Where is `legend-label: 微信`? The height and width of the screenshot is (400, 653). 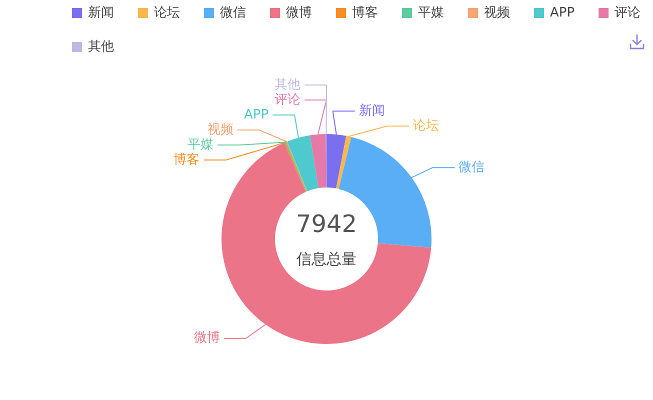 legend-label: 微信 is located at coordinates (233, 12).